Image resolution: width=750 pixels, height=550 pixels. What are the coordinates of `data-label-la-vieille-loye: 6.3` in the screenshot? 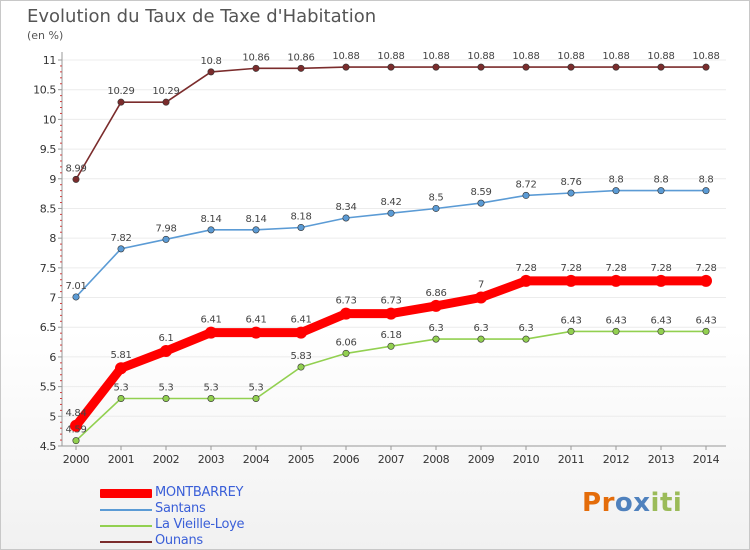 It's located at (525, 328).